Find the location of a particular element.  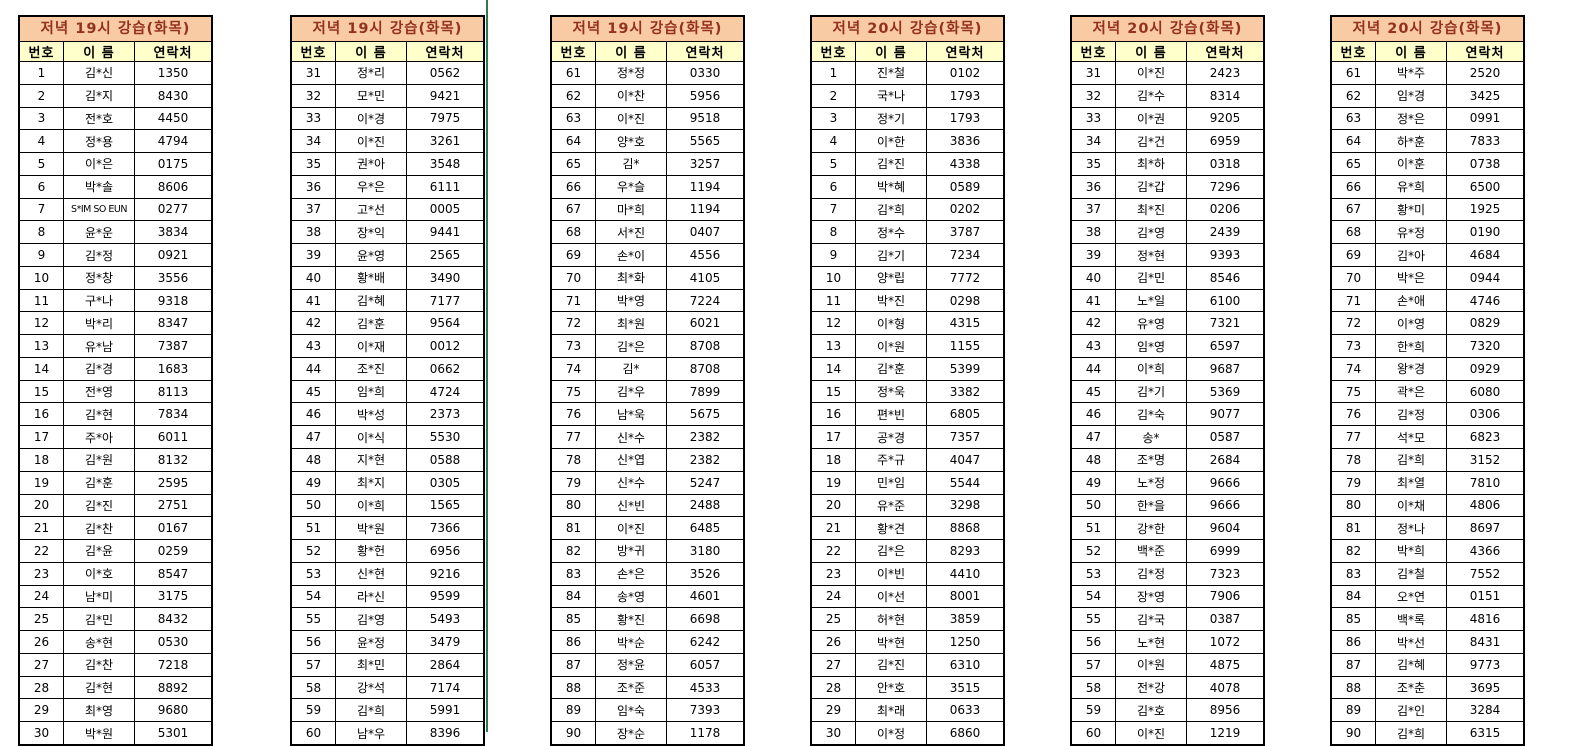

cell-no: 87 is located at coordinates (573, 664).